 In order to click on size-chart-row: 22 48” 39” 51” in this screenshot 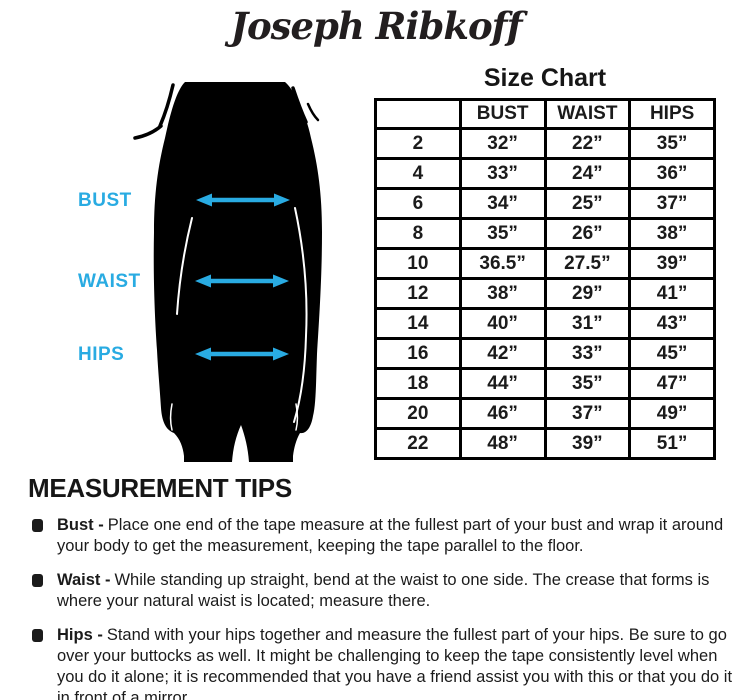, I will do `click(545, 443)`.